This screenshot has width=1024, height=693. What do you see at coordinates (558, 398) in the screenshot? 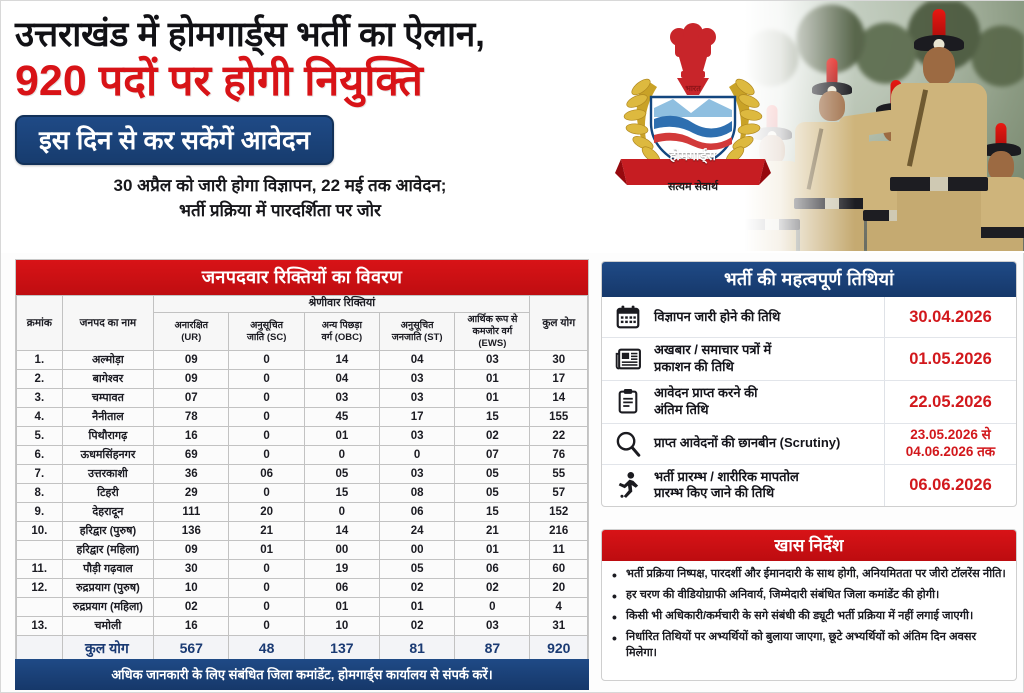
I see `cell-total: 14` at bounding box center [558, 398].